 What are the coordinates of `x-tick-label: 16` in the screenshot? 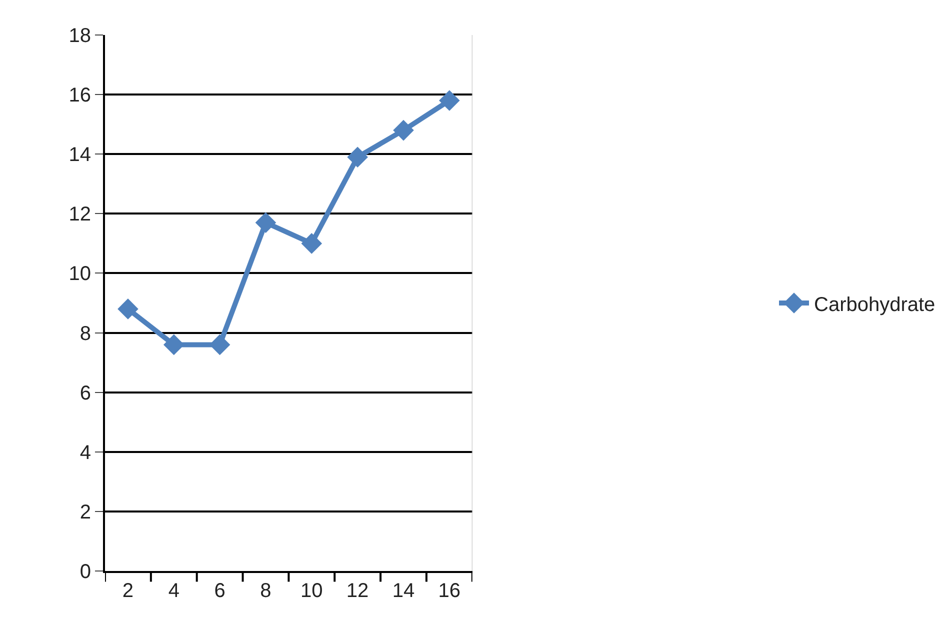 It's located at (449, 591).